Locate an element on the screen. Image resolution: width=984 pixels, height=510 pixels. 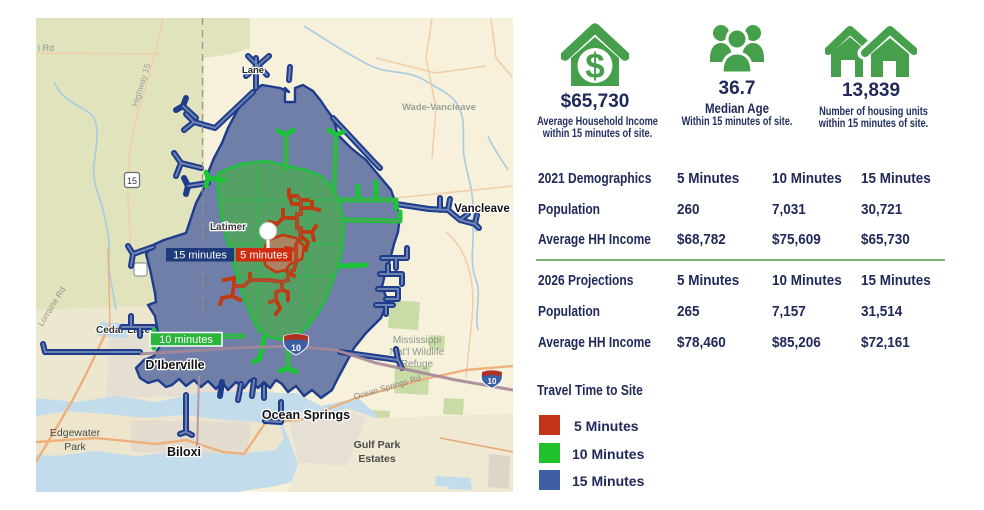
svg-text: Gulf Park is located at coordinates (377, 445).